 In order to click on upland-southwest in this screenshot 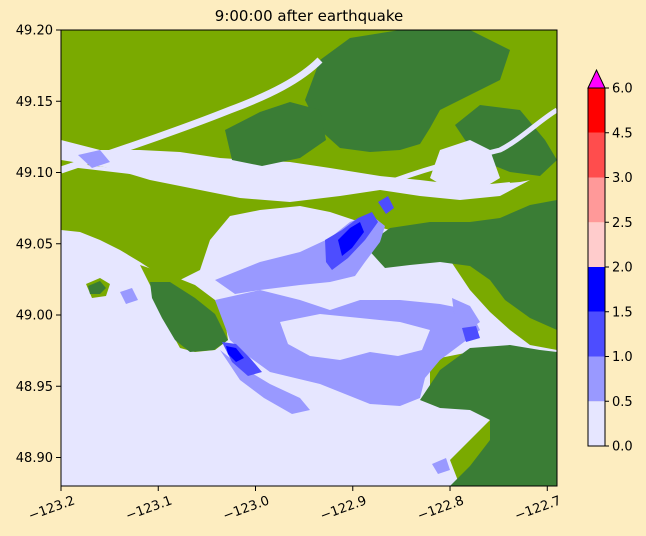, I will do `click(189, 317)`.